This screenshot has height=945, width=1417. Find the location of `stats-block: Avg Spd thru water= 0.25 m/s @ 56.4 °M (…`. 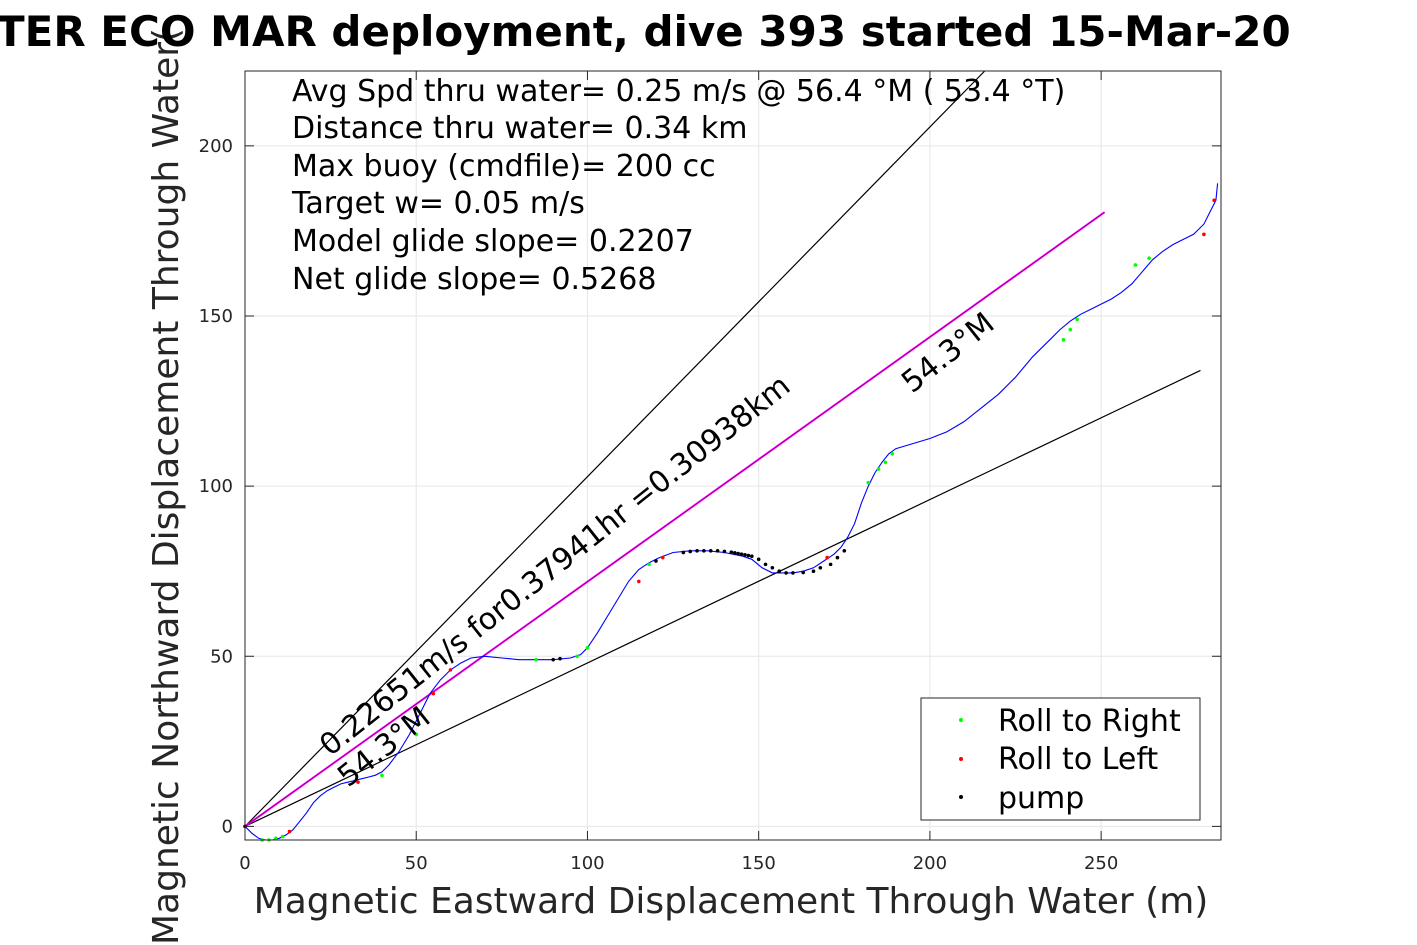

stats-block: Avg Spd thru water= 0.25 m/s @ 56.4 °M (… is located at coordinates (678, 185).